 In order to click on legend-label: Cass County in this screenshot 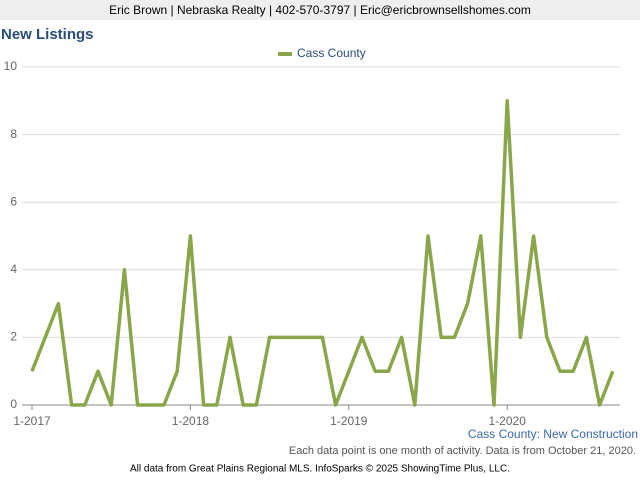, I will do `click(331, 53)`.